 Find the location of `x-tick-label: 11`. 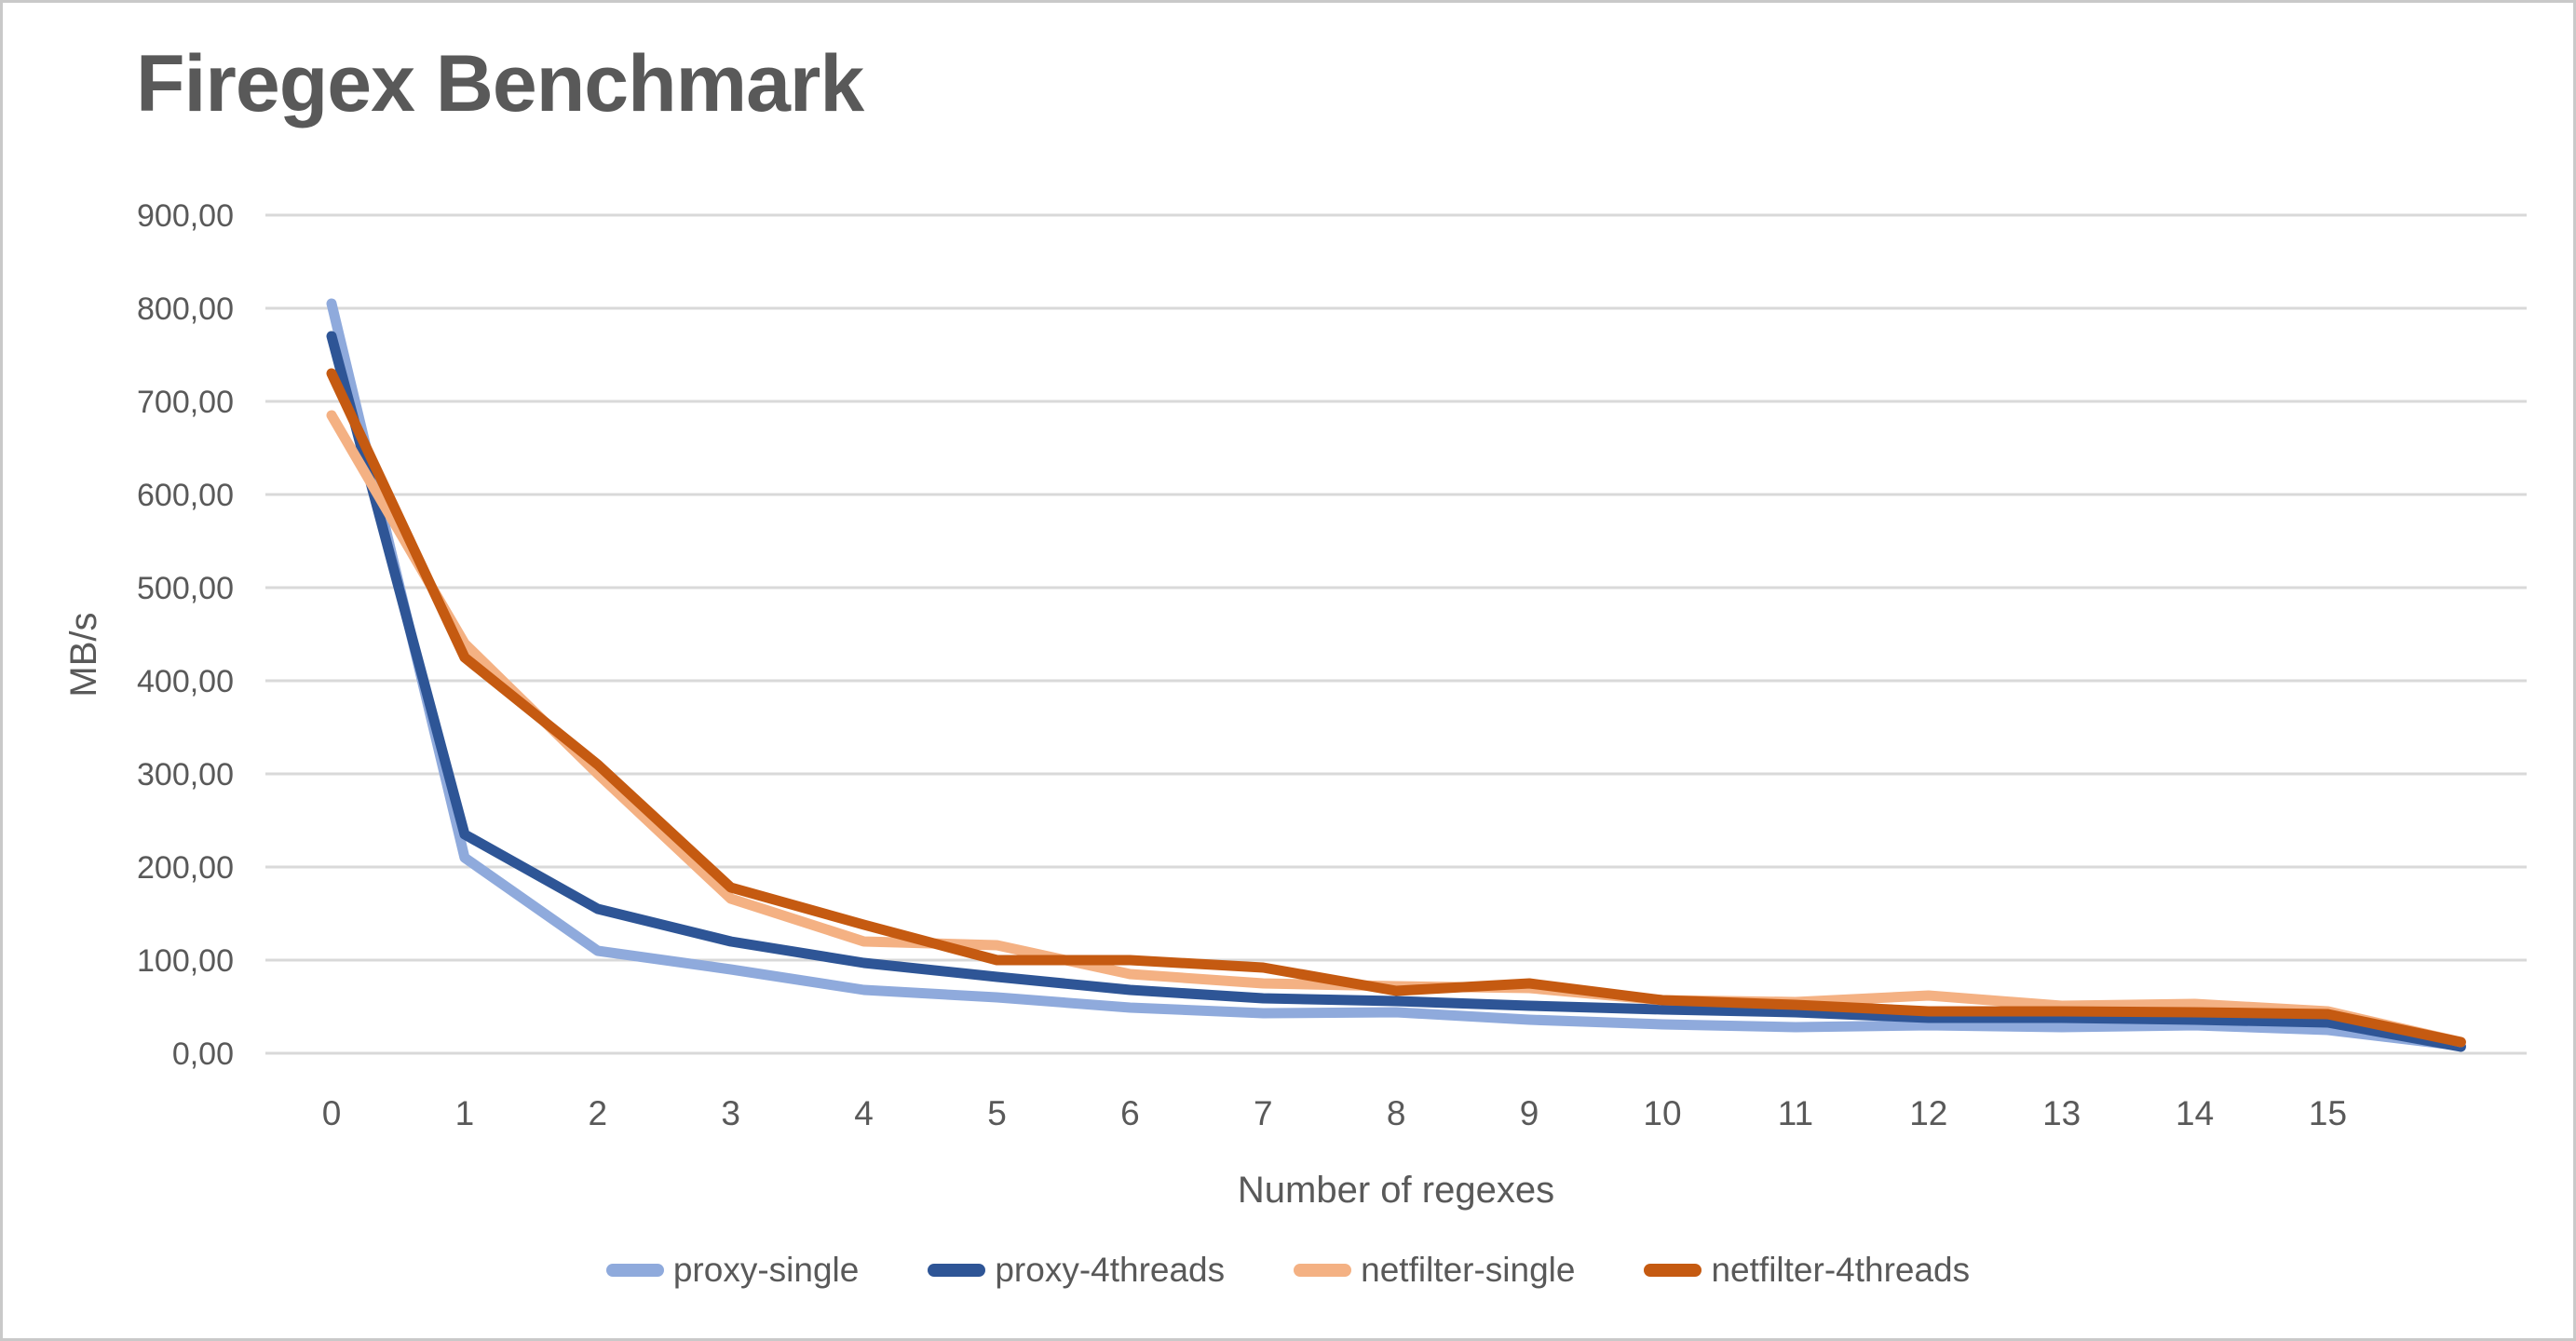

x-tick-label: 11 is located at coordinates (1795, 1113).